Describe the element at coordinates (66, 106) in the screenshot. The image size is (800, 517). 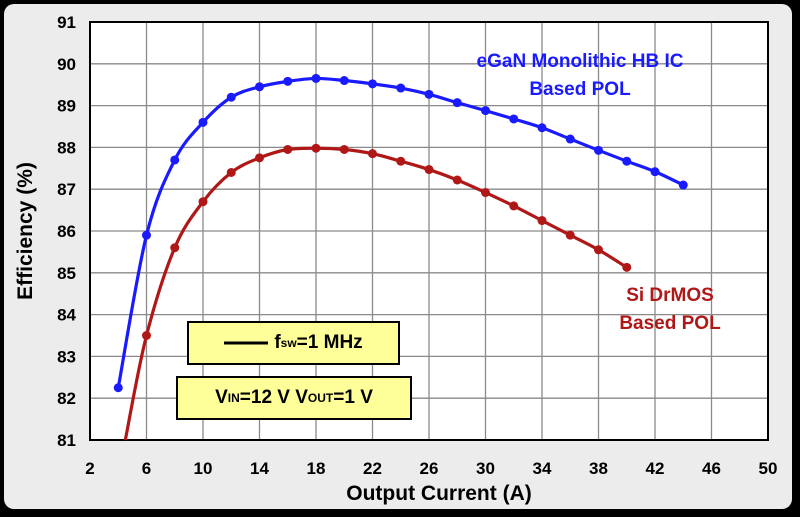
I see `y-tick-label: 89` at that location.